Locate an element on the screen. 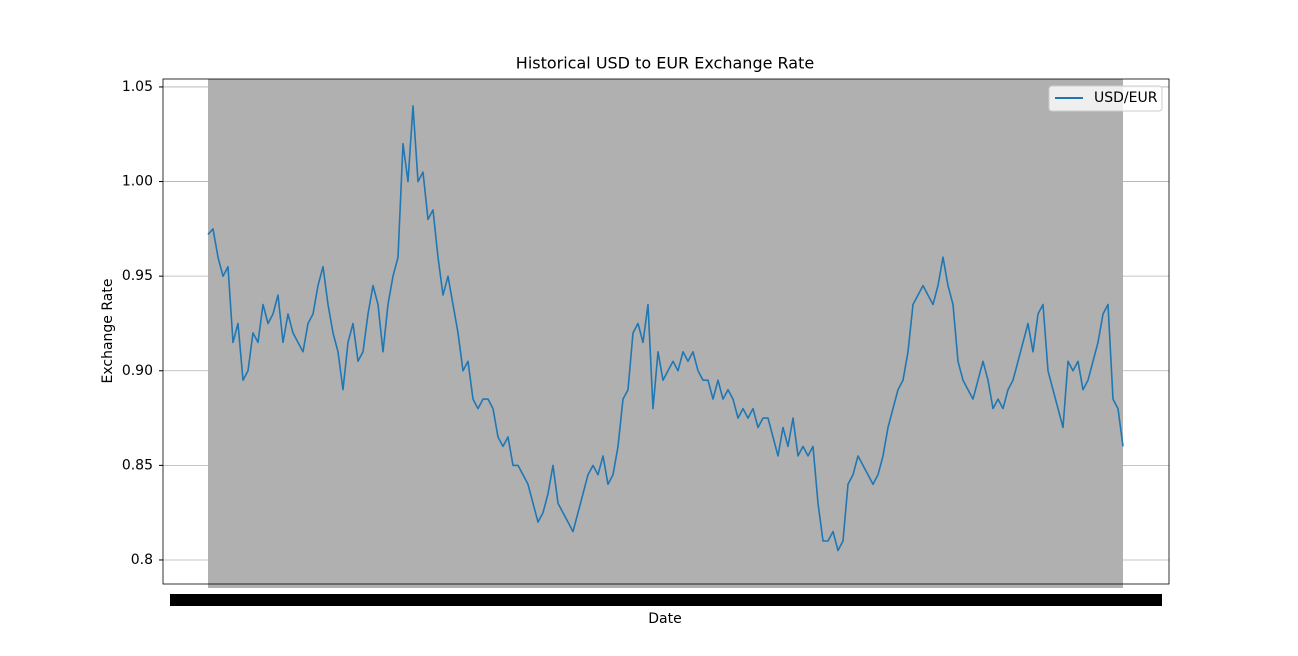  x-axis-label: Date is located at coordinates (664, 619).